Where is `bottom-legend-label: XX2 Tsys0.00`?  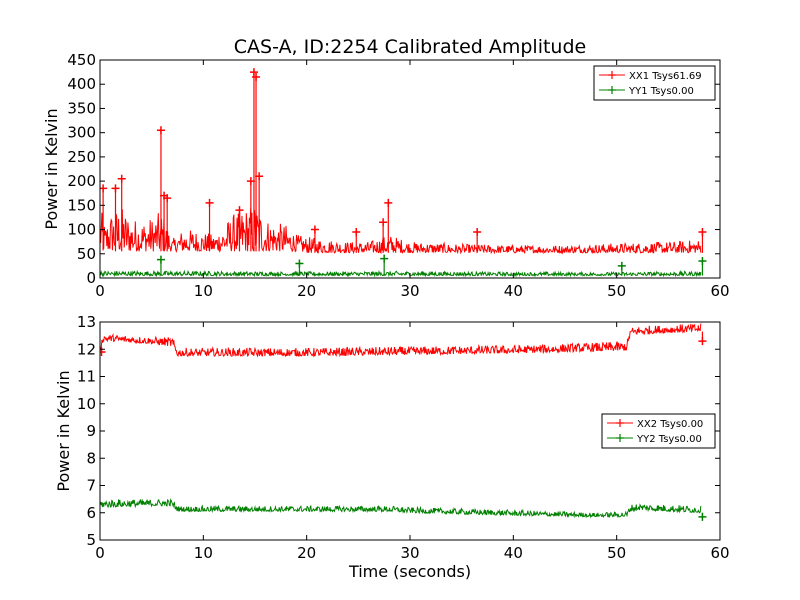
bottom-legend-label: XX2 Tsys0.00 is located at coordinates (670, 424).